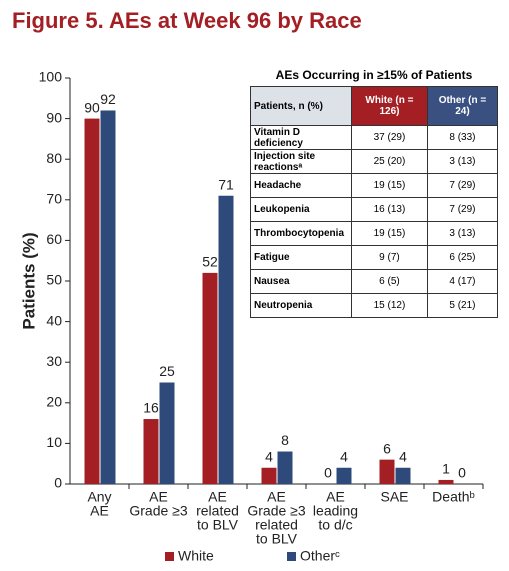 The width and height of the screenshot is (509, 571). I want to click on table-row: Thrombocytopenia 19 (15) 3 (13), so click(374, 233).